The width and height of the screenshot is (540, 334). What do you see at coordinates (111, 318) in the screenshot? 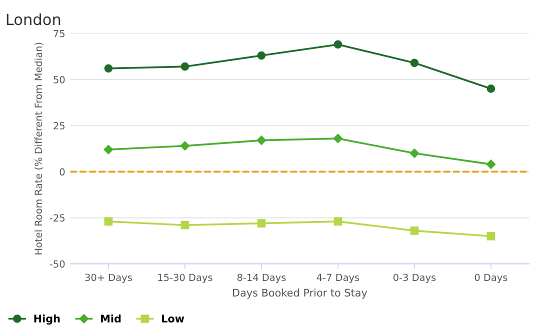
I see `legend-label: Mid` at bounding box center [111, 318].